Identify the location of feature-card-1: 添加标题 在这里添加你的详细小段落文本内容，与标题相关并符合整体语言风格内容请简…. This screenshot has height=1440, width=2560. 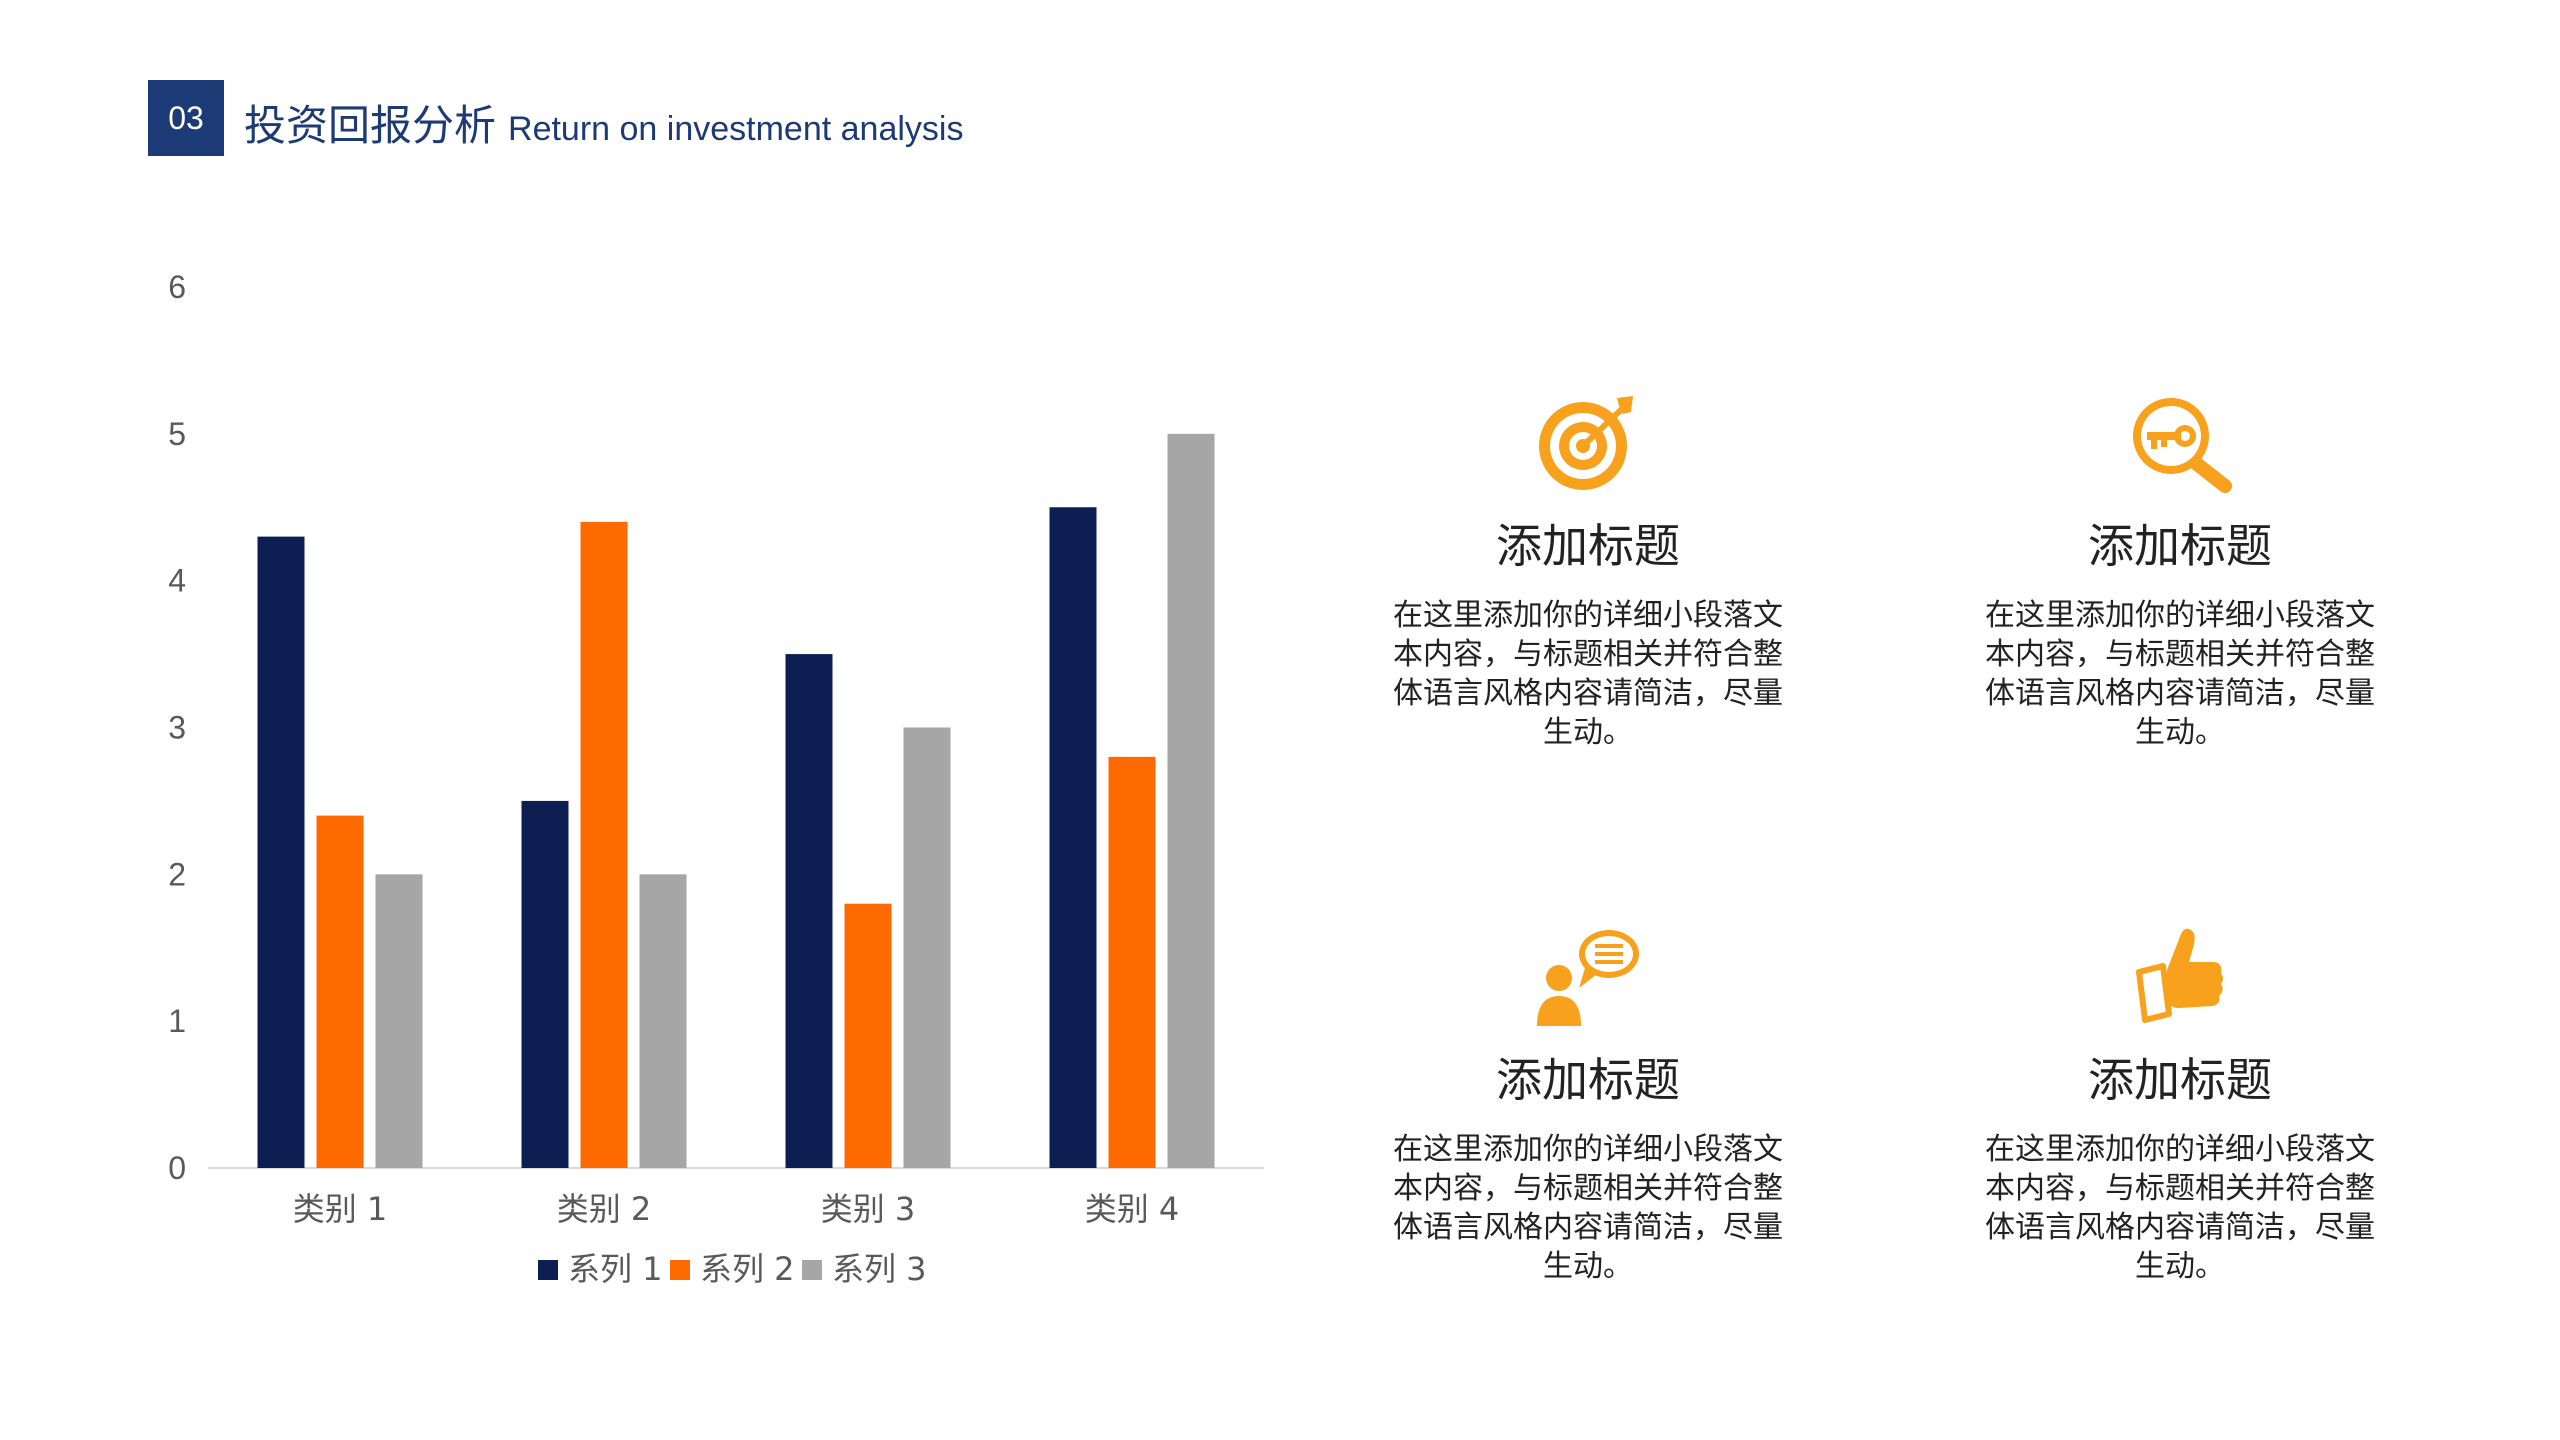
(1588, 570).